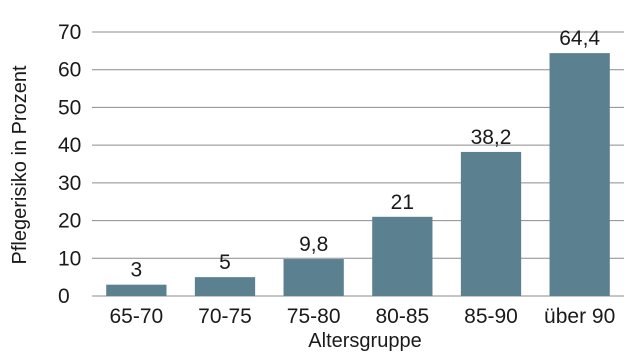  What do you see at coordinates (364, 341) in the screenshot?
I see `x-axis-title: Altersgruppe` at bounding box center [364, 341].